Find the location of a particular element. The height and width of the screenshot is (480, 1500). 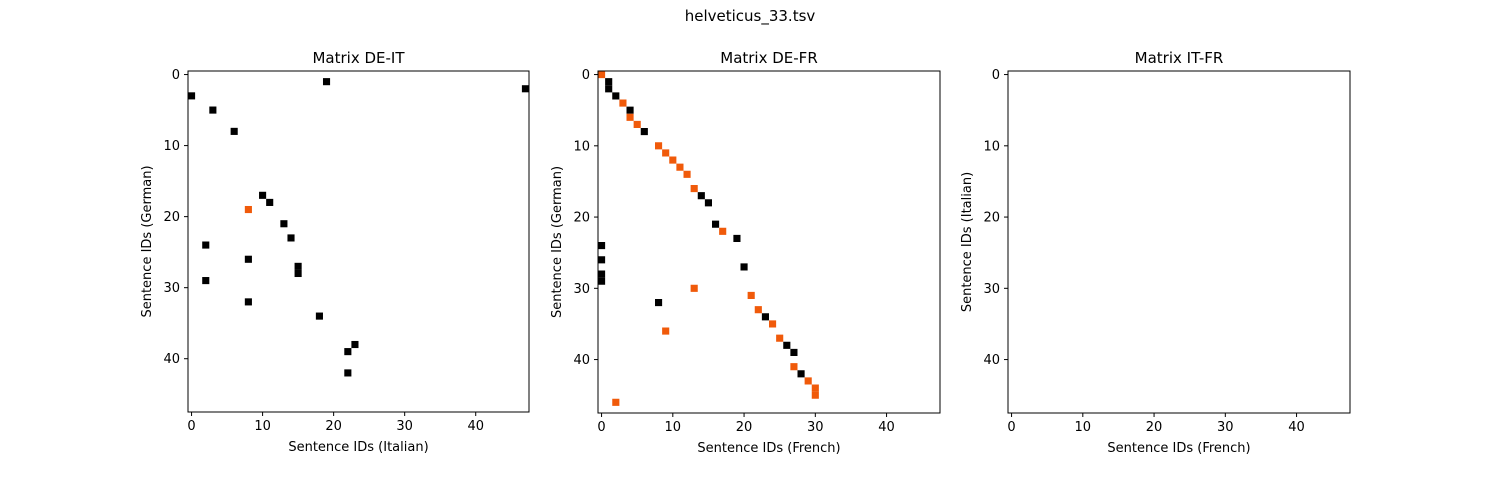

subplot-title: Matrix DE-FR is located at coordinates (769, 58).